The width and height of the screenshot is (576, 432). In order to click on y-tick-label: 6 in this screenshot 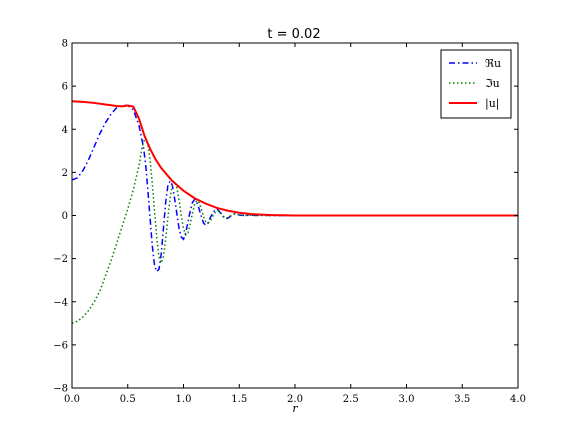, I will do `click(65, 87)`.